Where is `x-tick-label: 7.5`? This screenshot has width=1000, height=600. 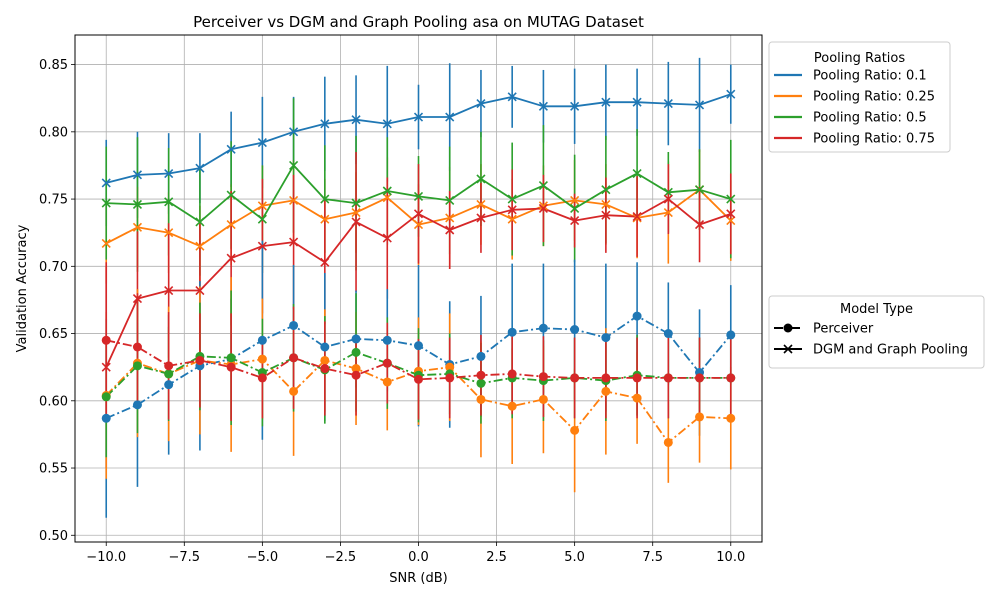
x-tick-label: 7.5 is located at coordinates (652, 557).